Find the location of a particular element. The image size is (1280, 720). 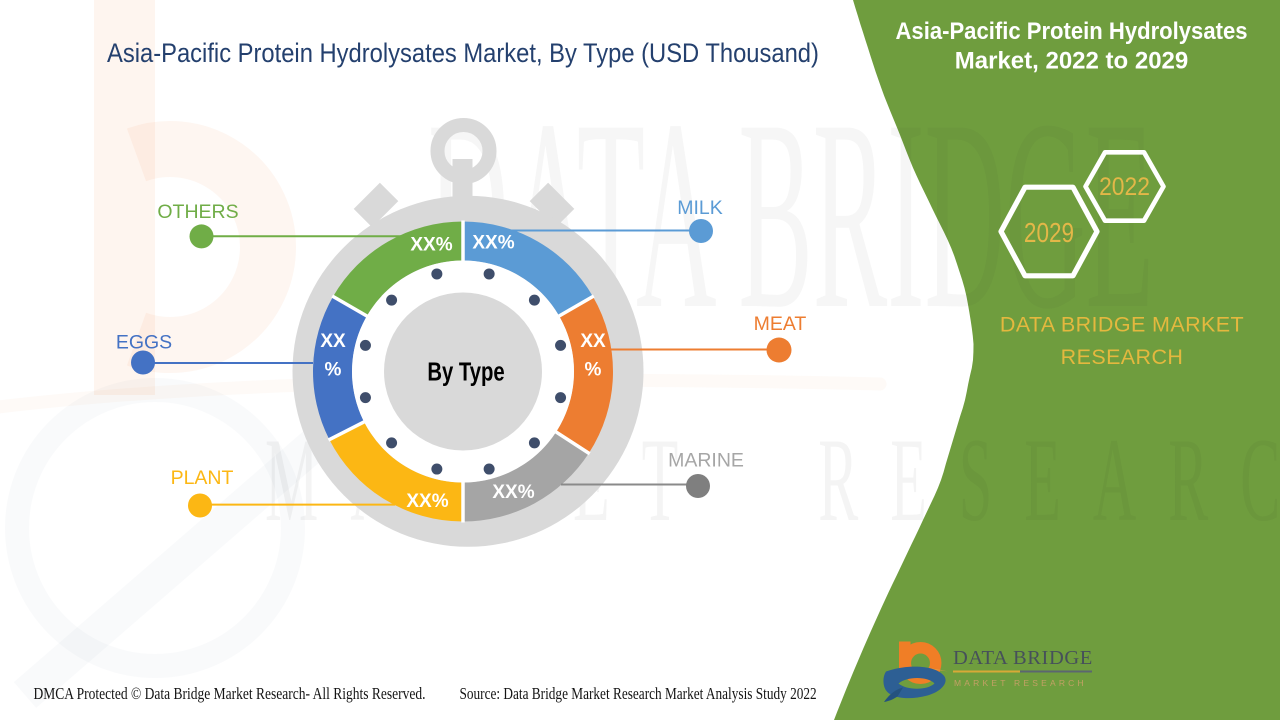

svg-text: 2029 is located at coordinates (1049, 233).